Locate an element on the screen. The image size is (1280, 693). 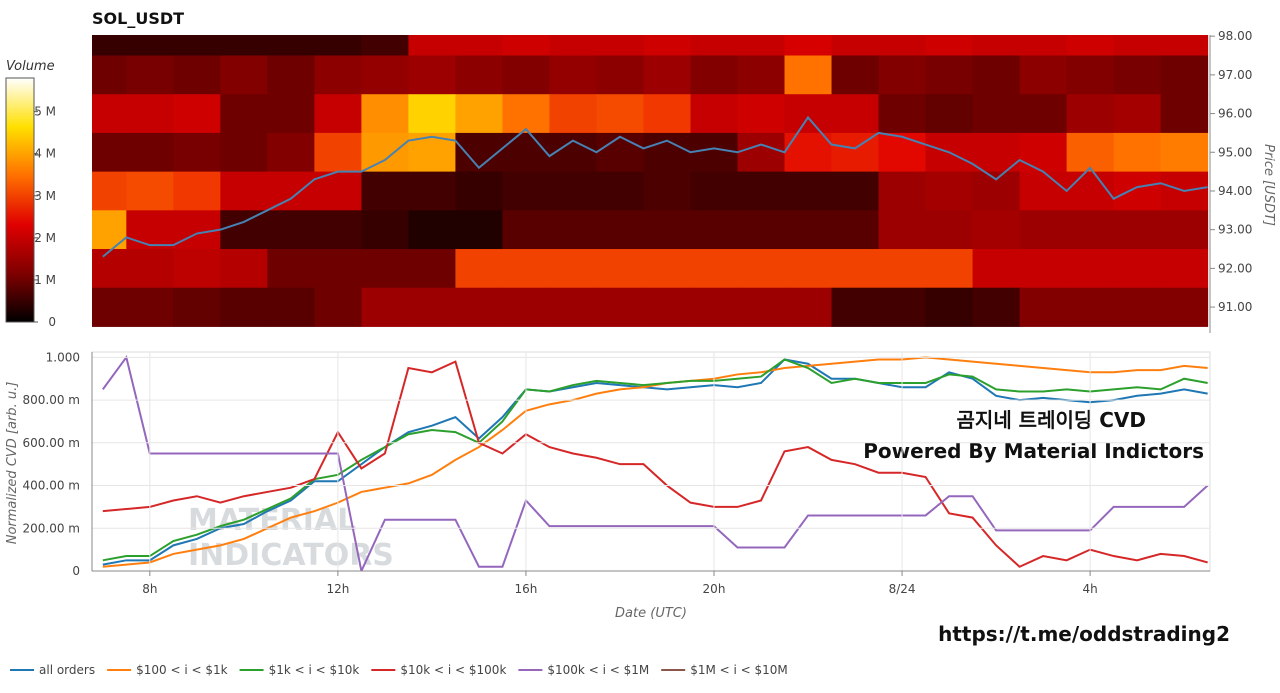
x-axis-label: Date (UTC) is located at coordinates (651, 613).